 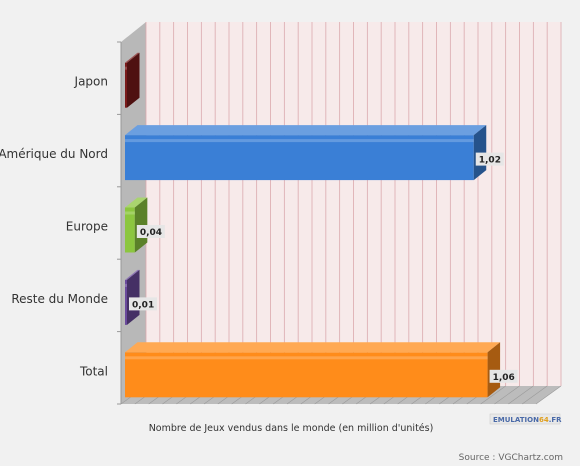 I want to click on value-label-text: 0,01, so click(x=143, y=305).